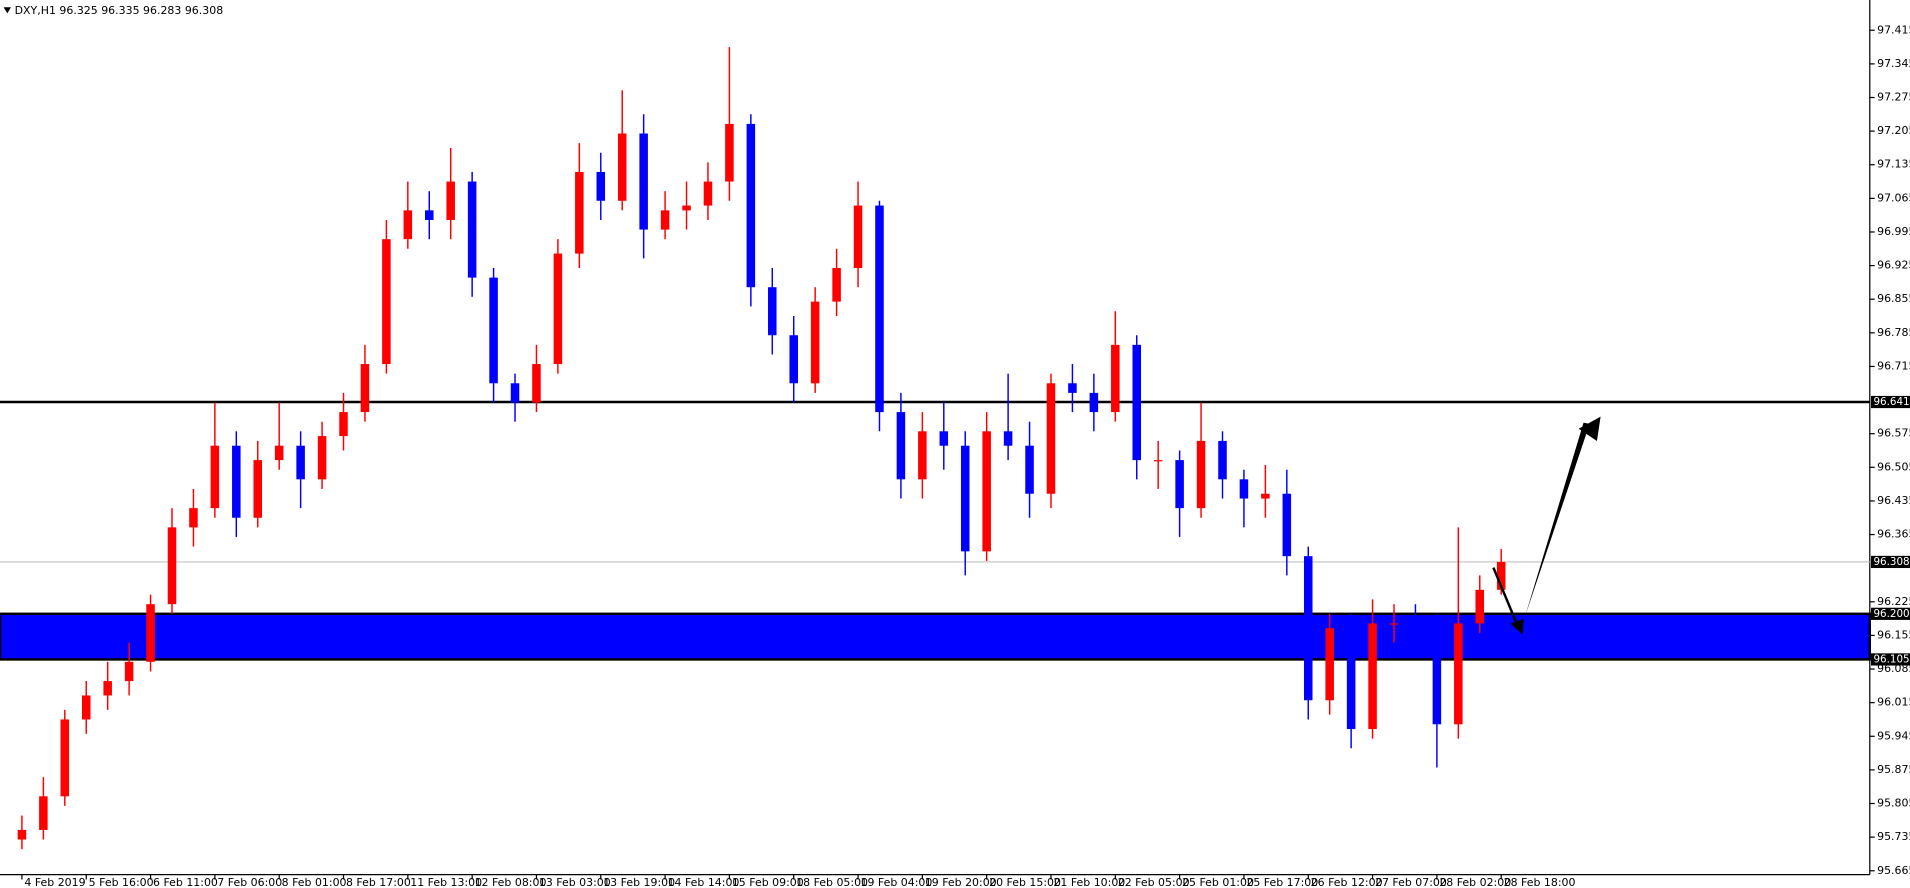  Describe the element at coordinates (1411, 882) in the screenshot. I see `x-tick-label: 27 Feb 07:00` at that location.